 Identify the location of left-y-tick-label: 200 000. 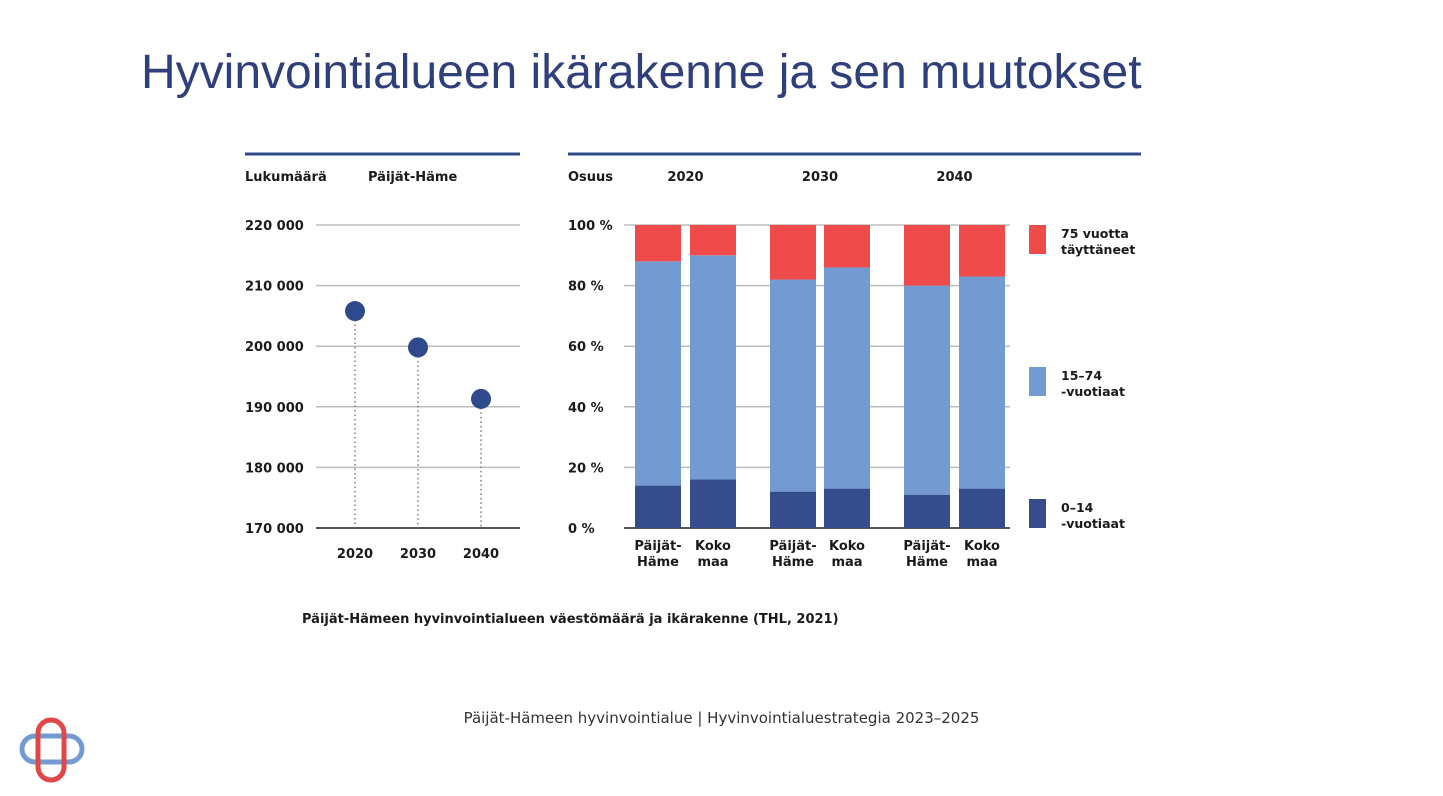
(274, 347).